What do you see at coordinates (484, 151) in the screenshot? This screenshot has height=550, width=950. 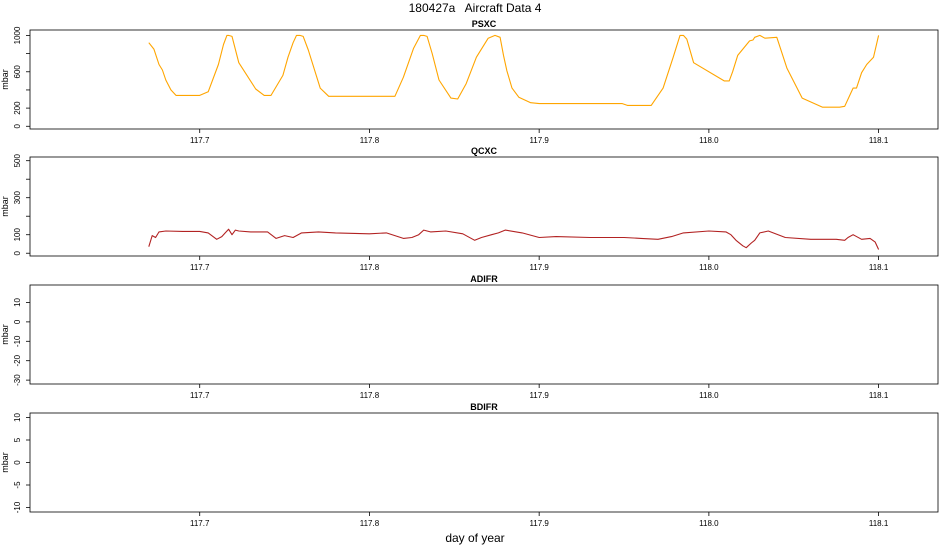 I see `panel-title: QCXC` at bounding box center [484, 151].